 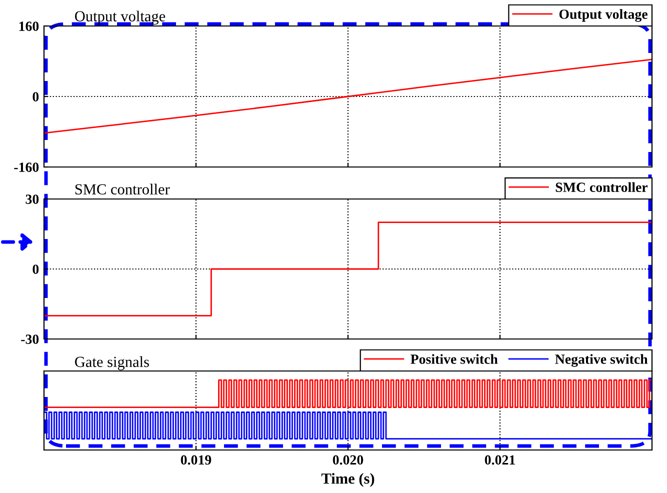 What do you see at coordinates (30, 339) in the screenshot?
I see `y-tick-label: -30` at bounding box center [30, 339].